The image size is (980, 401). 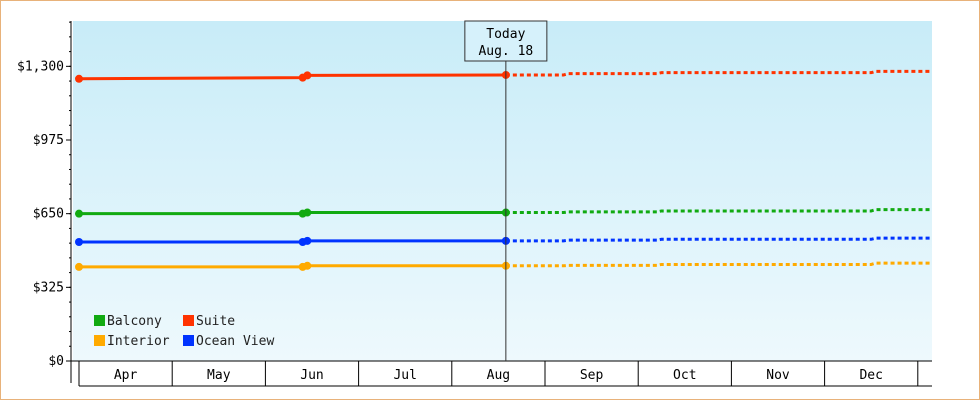 I want to click on series-suite-forecast-line, so click(x=718, y=73).